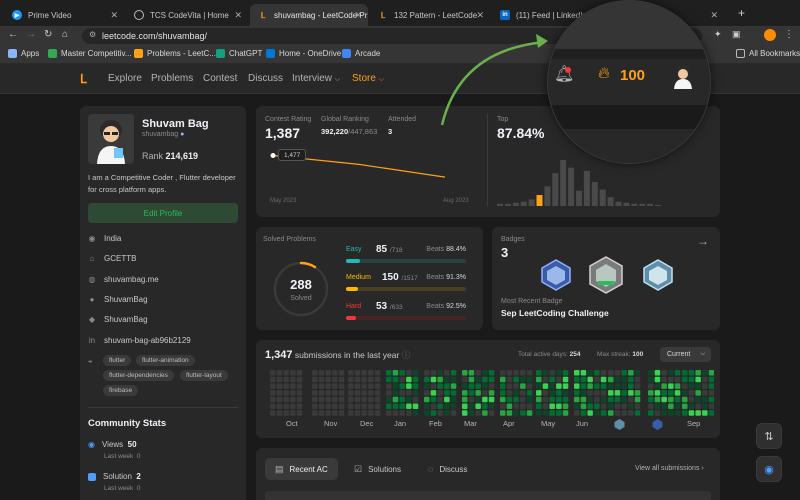 This screenshot has height=500, width=800. What do you see at coordinates (503, 119) in the screenshot?
I see `top-label: Top` at bounding box center [503, 119].